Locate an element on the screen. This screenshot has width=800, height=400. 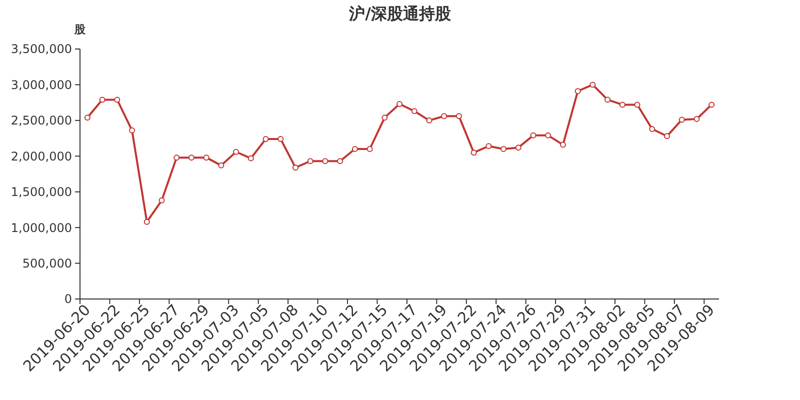
y-tick-label: 3,000,000 is located at coordinates (41, 85).